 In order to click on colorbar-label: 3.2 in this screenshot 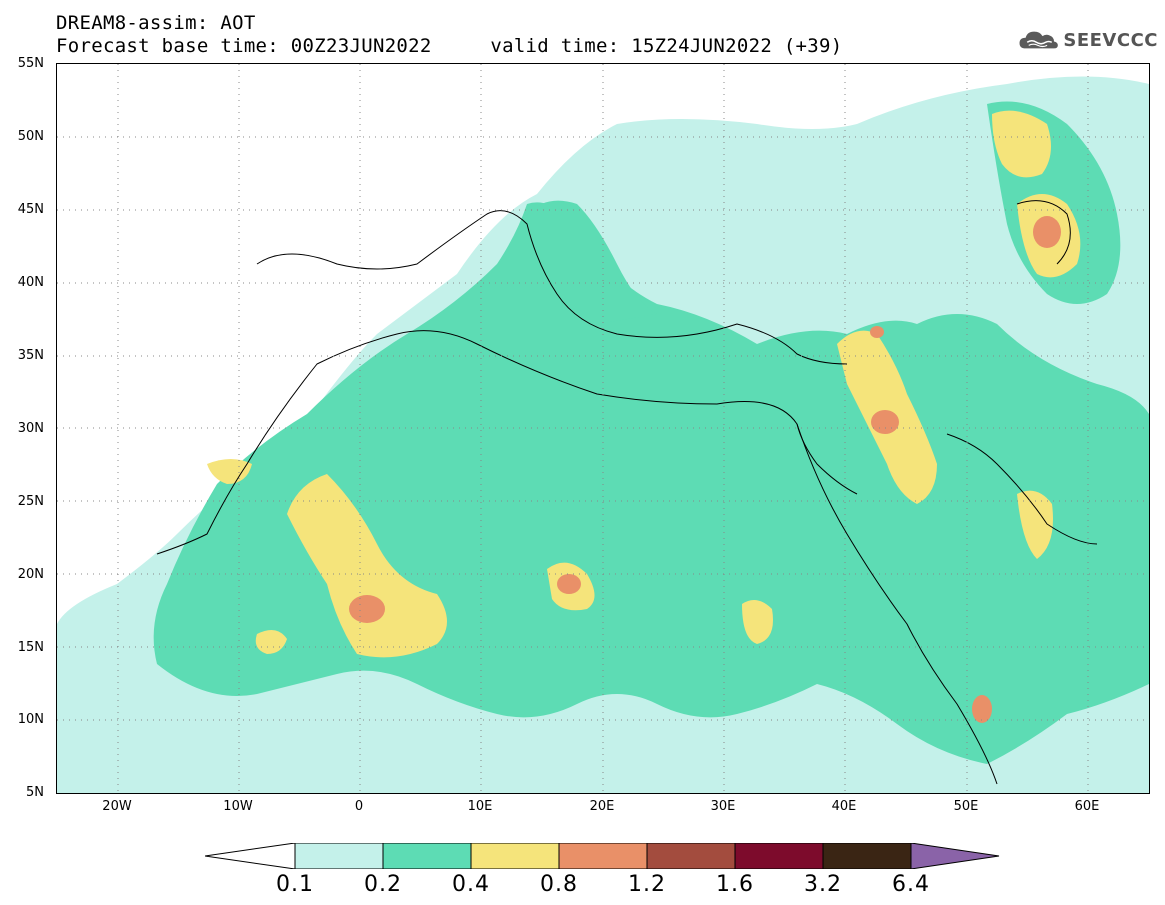, I will do `click(823, 884)`.